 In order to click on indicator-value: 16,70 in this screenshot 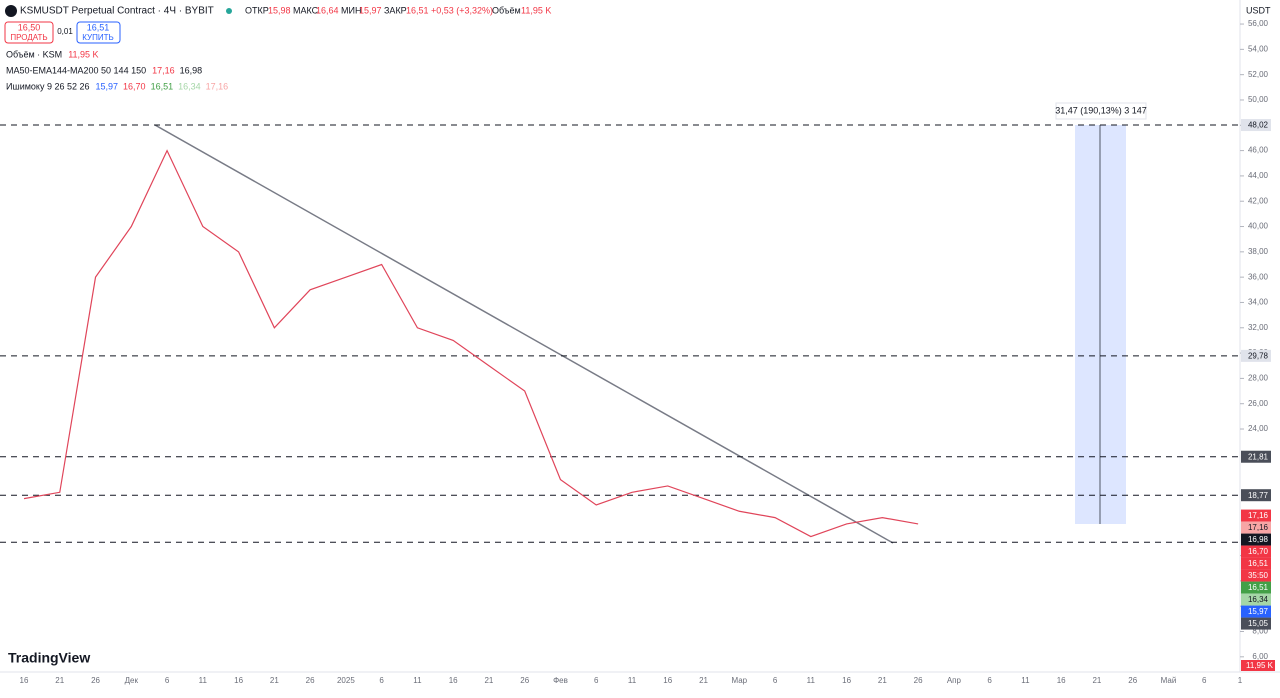, I will do `click(134, 86)`.